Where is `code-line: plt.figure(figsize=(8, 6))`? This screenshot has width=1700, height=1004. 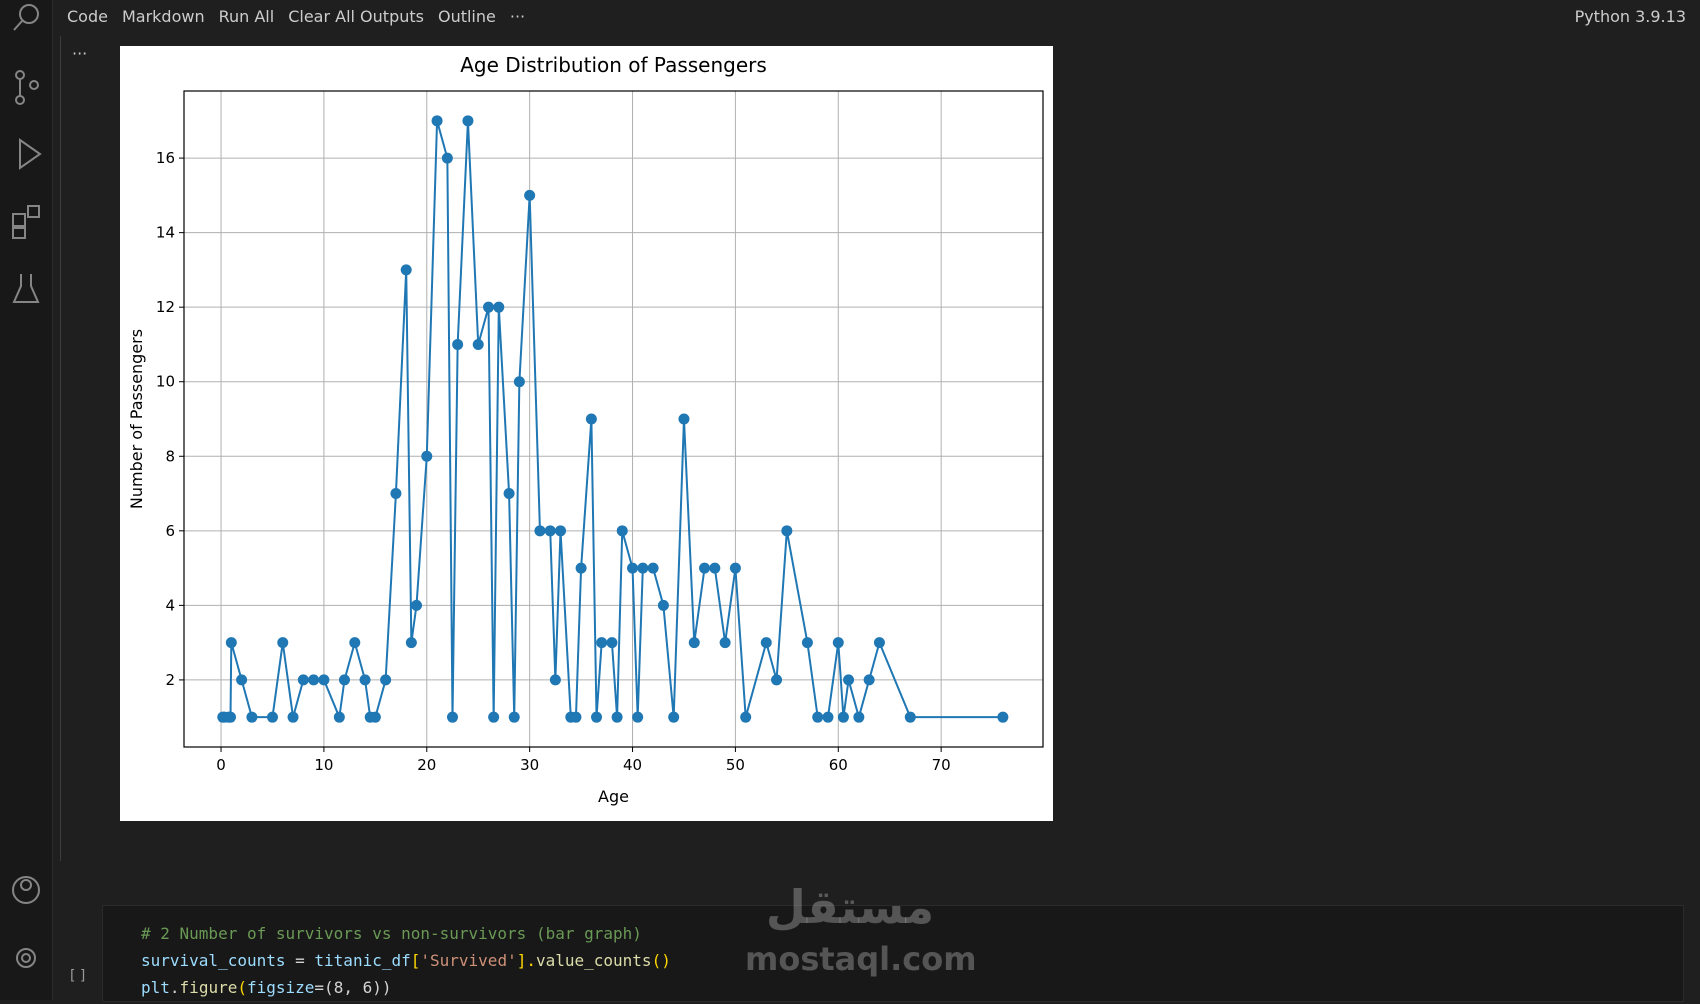 code-line: plt.figure(figsize=(8, 6)) is located at coordinates (266, 987).